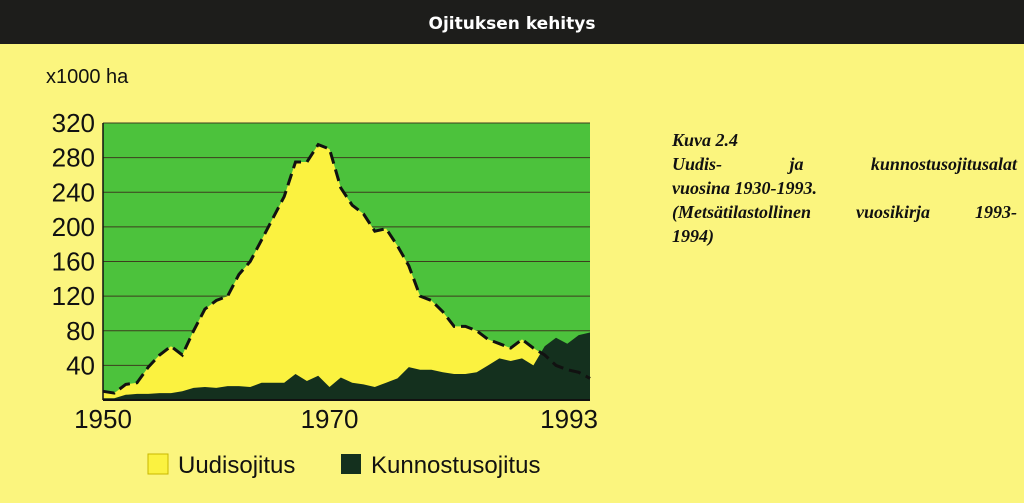  I want to click on legend-uudisojitus: Uudisojitus, so click(221, 465).